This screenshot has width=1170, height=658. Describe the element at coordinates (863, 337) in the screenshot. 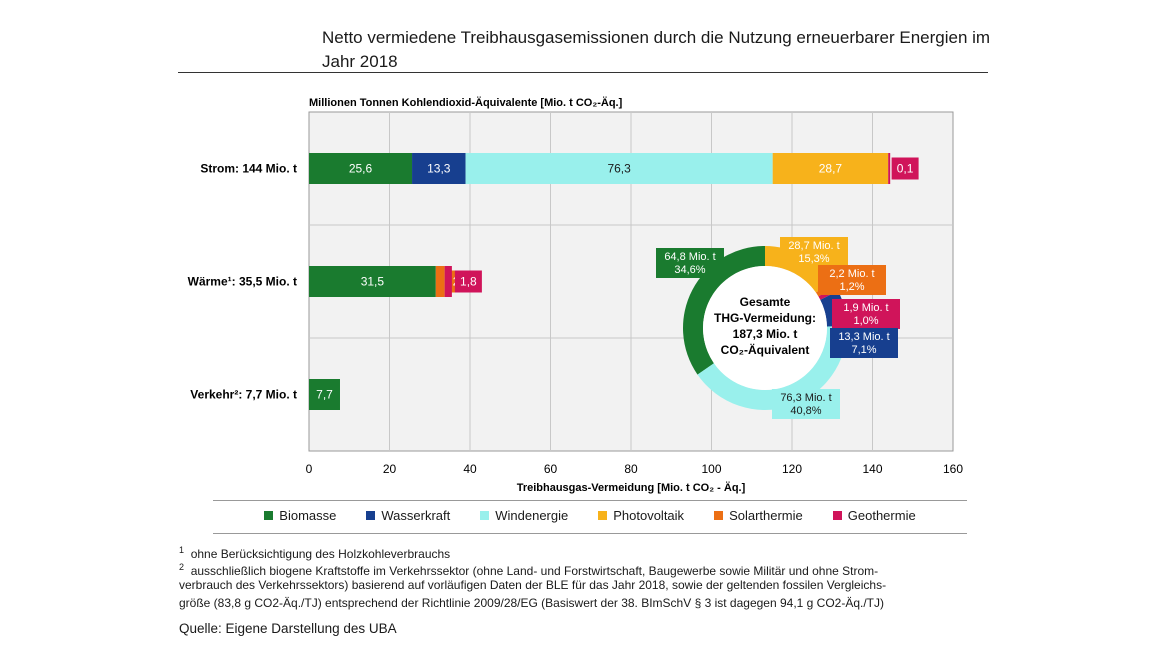

I see `donut-label-value: 13,3 Mio. t` at that location.